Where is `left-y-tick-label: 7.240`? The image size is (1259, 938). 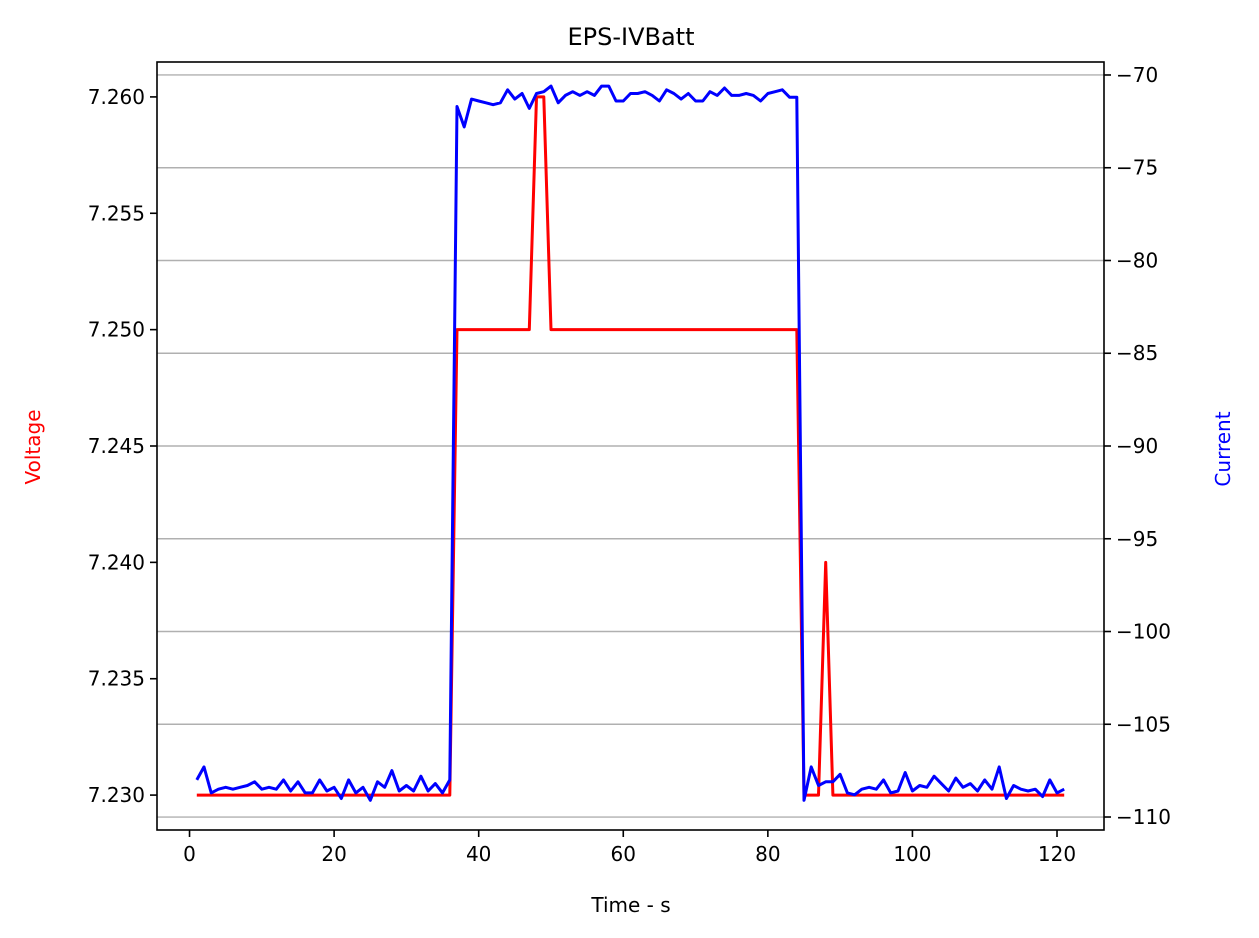 left-y-tick-label: 7.240 is located at coordinates (116, 562).